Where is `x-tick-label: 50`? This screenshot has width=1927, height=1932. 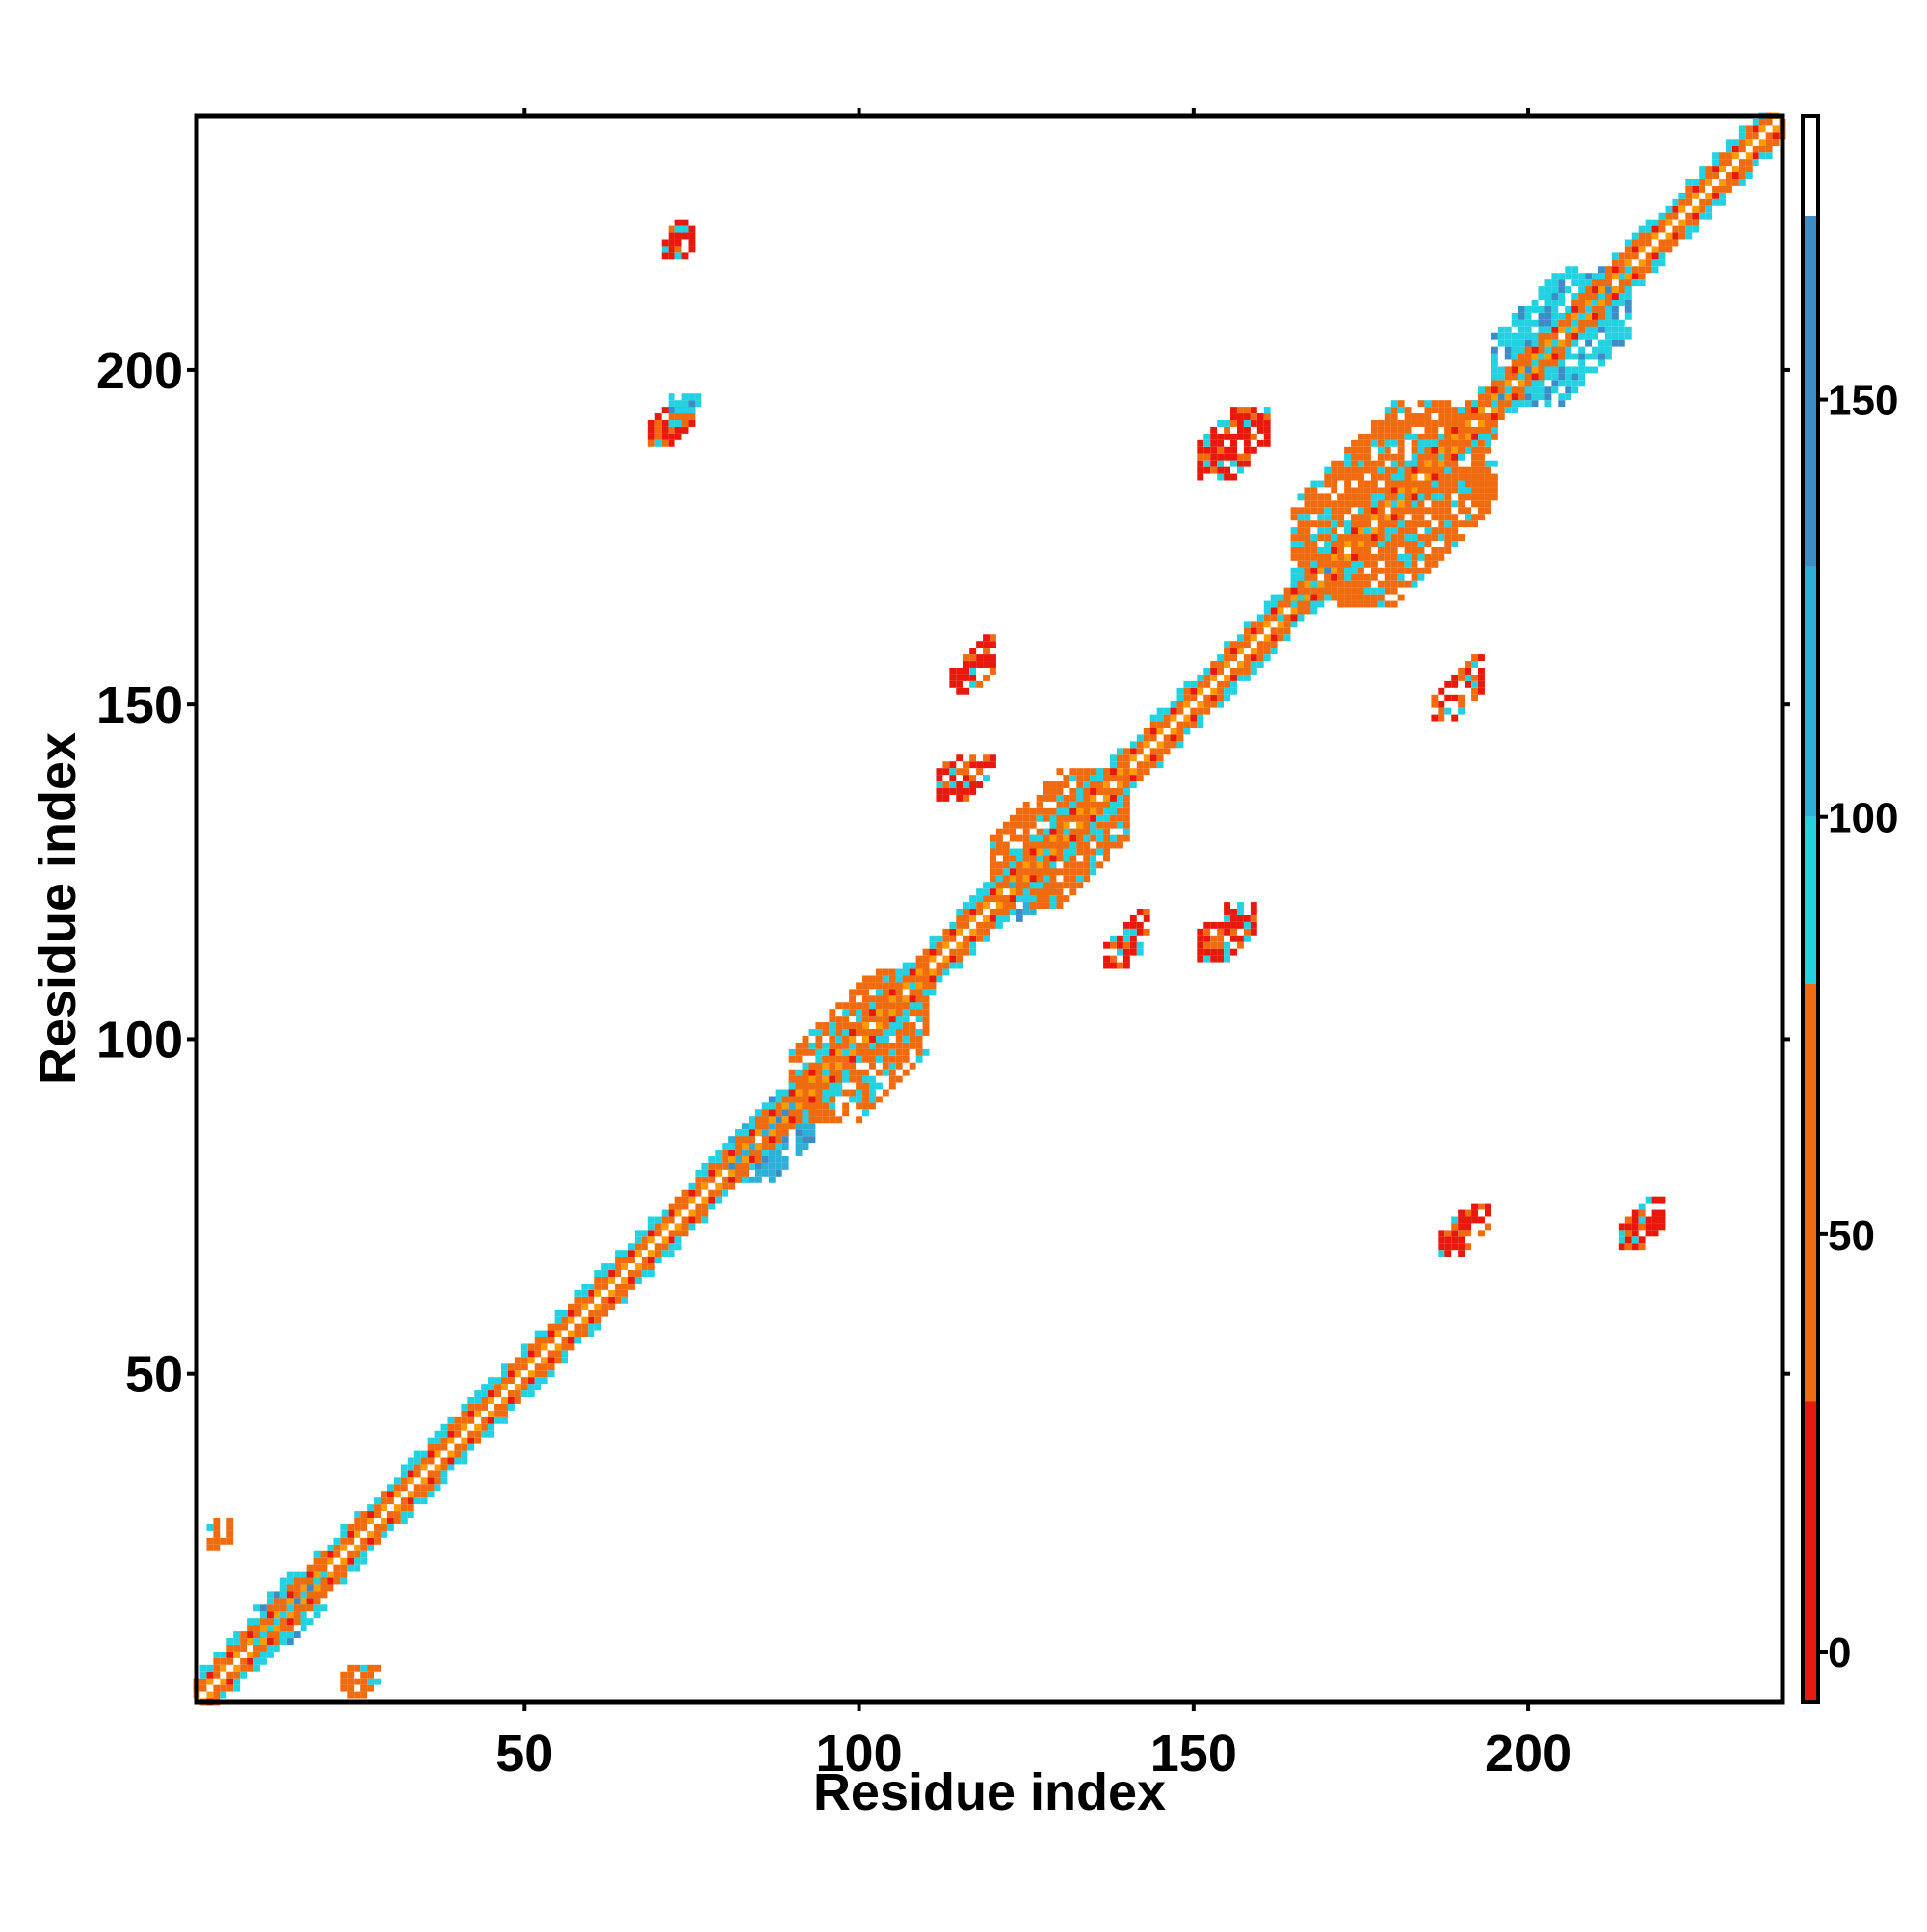
x-tick-label: 50 is located at coordinates (524, 1754).